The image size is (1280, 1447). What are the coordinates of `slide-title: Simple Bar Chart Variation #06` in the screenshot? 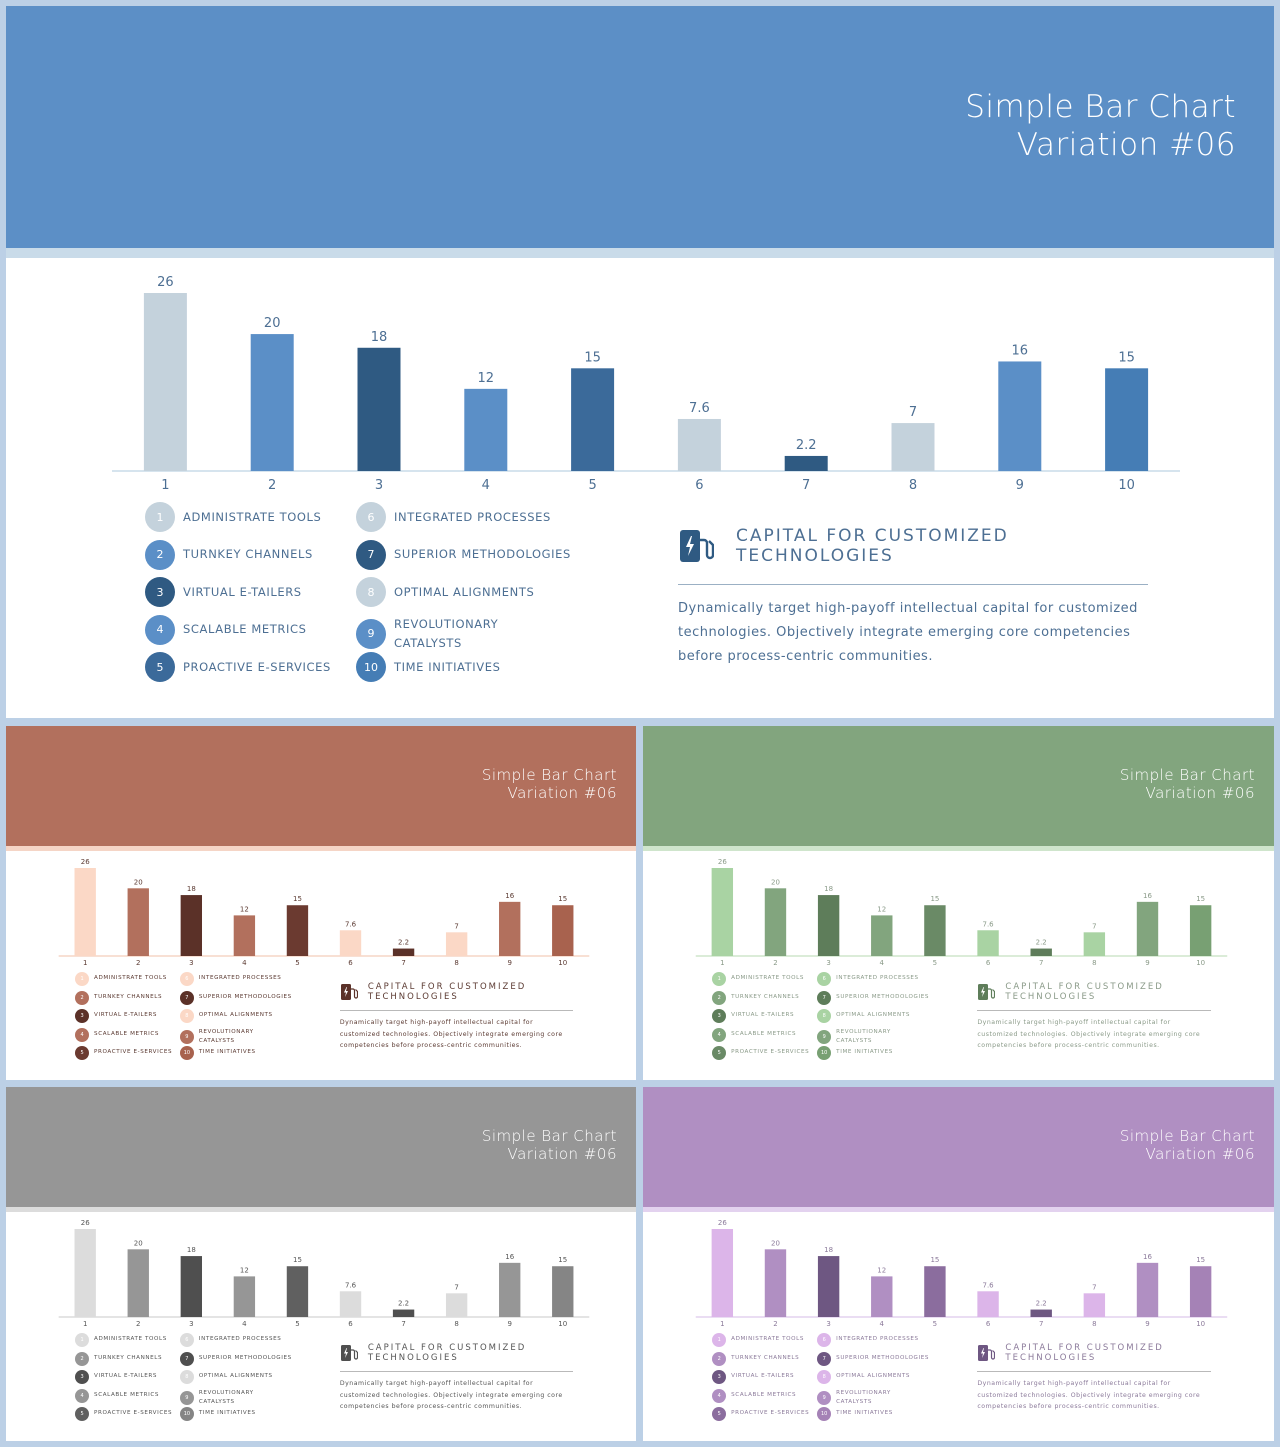 It's located at (549, 1145).